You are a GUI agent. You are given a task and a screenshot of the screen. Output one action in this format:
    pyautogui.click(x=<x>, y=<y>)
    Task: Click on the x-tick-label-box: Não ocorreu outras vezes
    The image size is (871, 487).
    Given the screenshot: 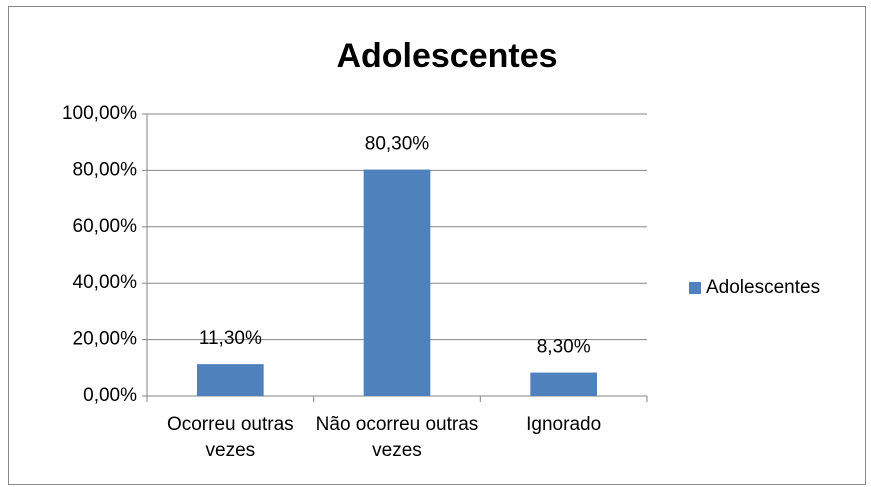 What is the action you would take?
    pyautogui.click(x=397, y=437)
    